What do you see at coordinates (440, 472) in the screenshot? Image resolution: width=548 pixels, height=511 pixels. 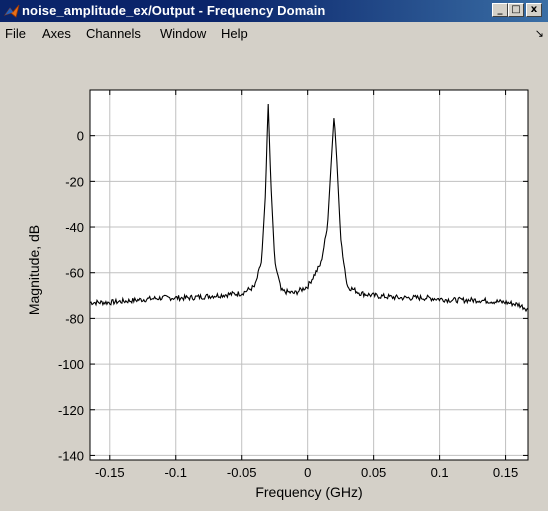 I see `x-tick-label: 0.1` at bounding box center [440, 472].